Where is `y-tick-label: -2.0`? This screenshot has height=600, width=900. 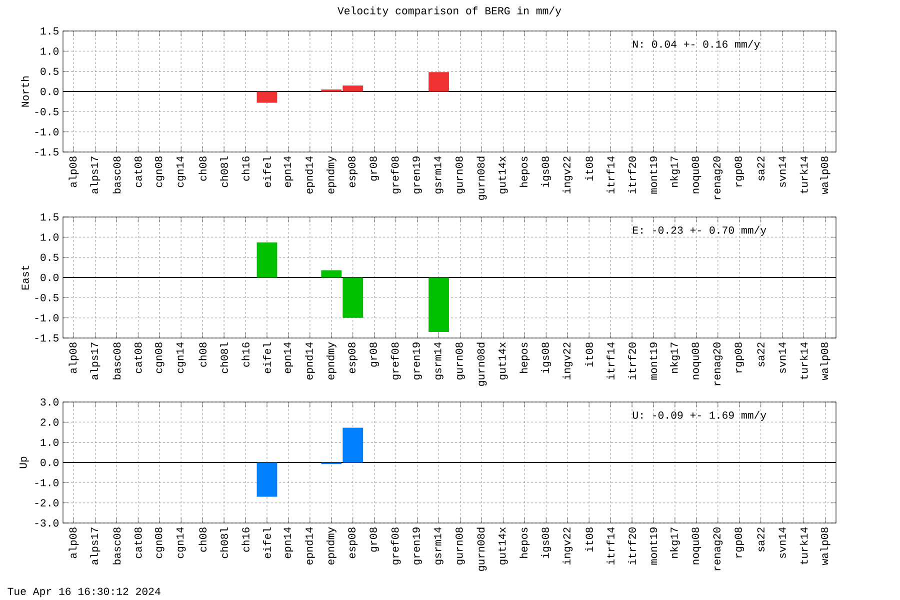
y-tick-label: -2.0 is located at coordinates (47, 502).